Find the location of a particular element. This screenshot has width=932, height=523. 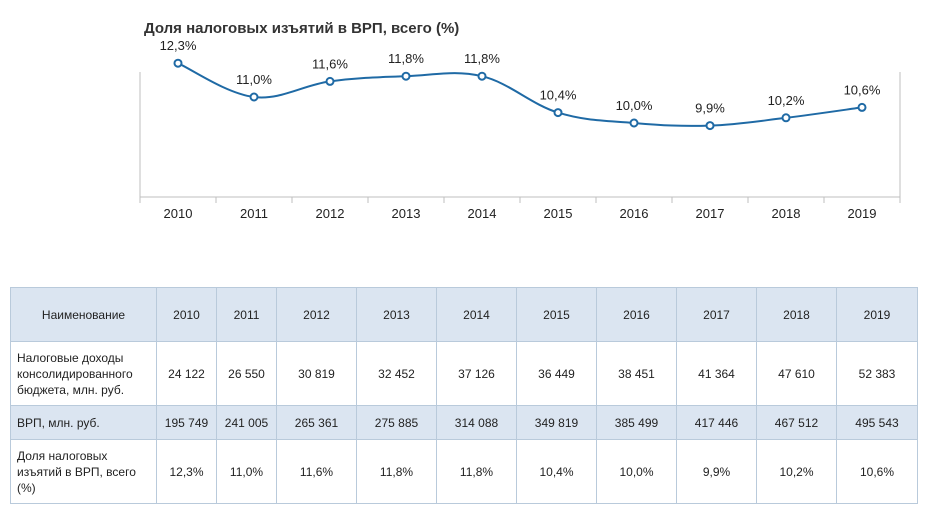

header-year-cell: 2019 is located at coordinates (877, 314).